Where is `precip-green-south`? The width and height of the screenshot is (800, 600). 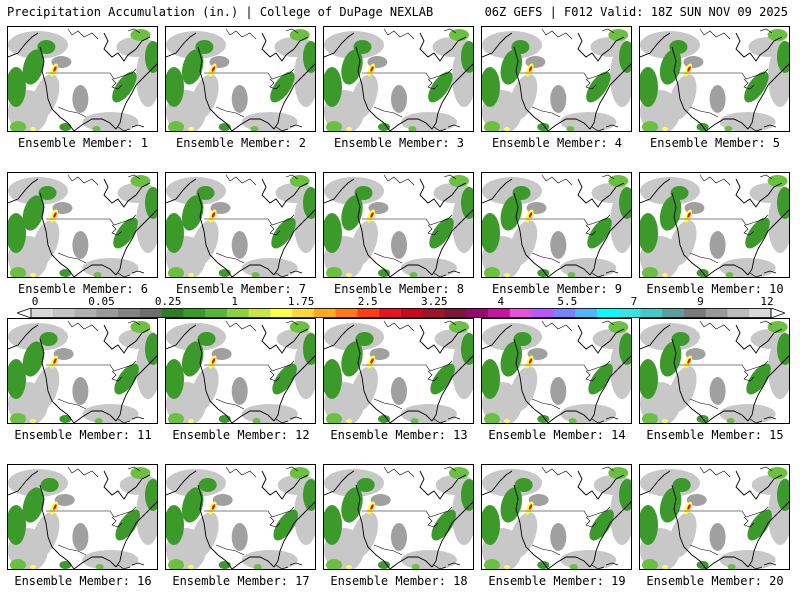 precip-green-south is located at coordinates (98, 420).